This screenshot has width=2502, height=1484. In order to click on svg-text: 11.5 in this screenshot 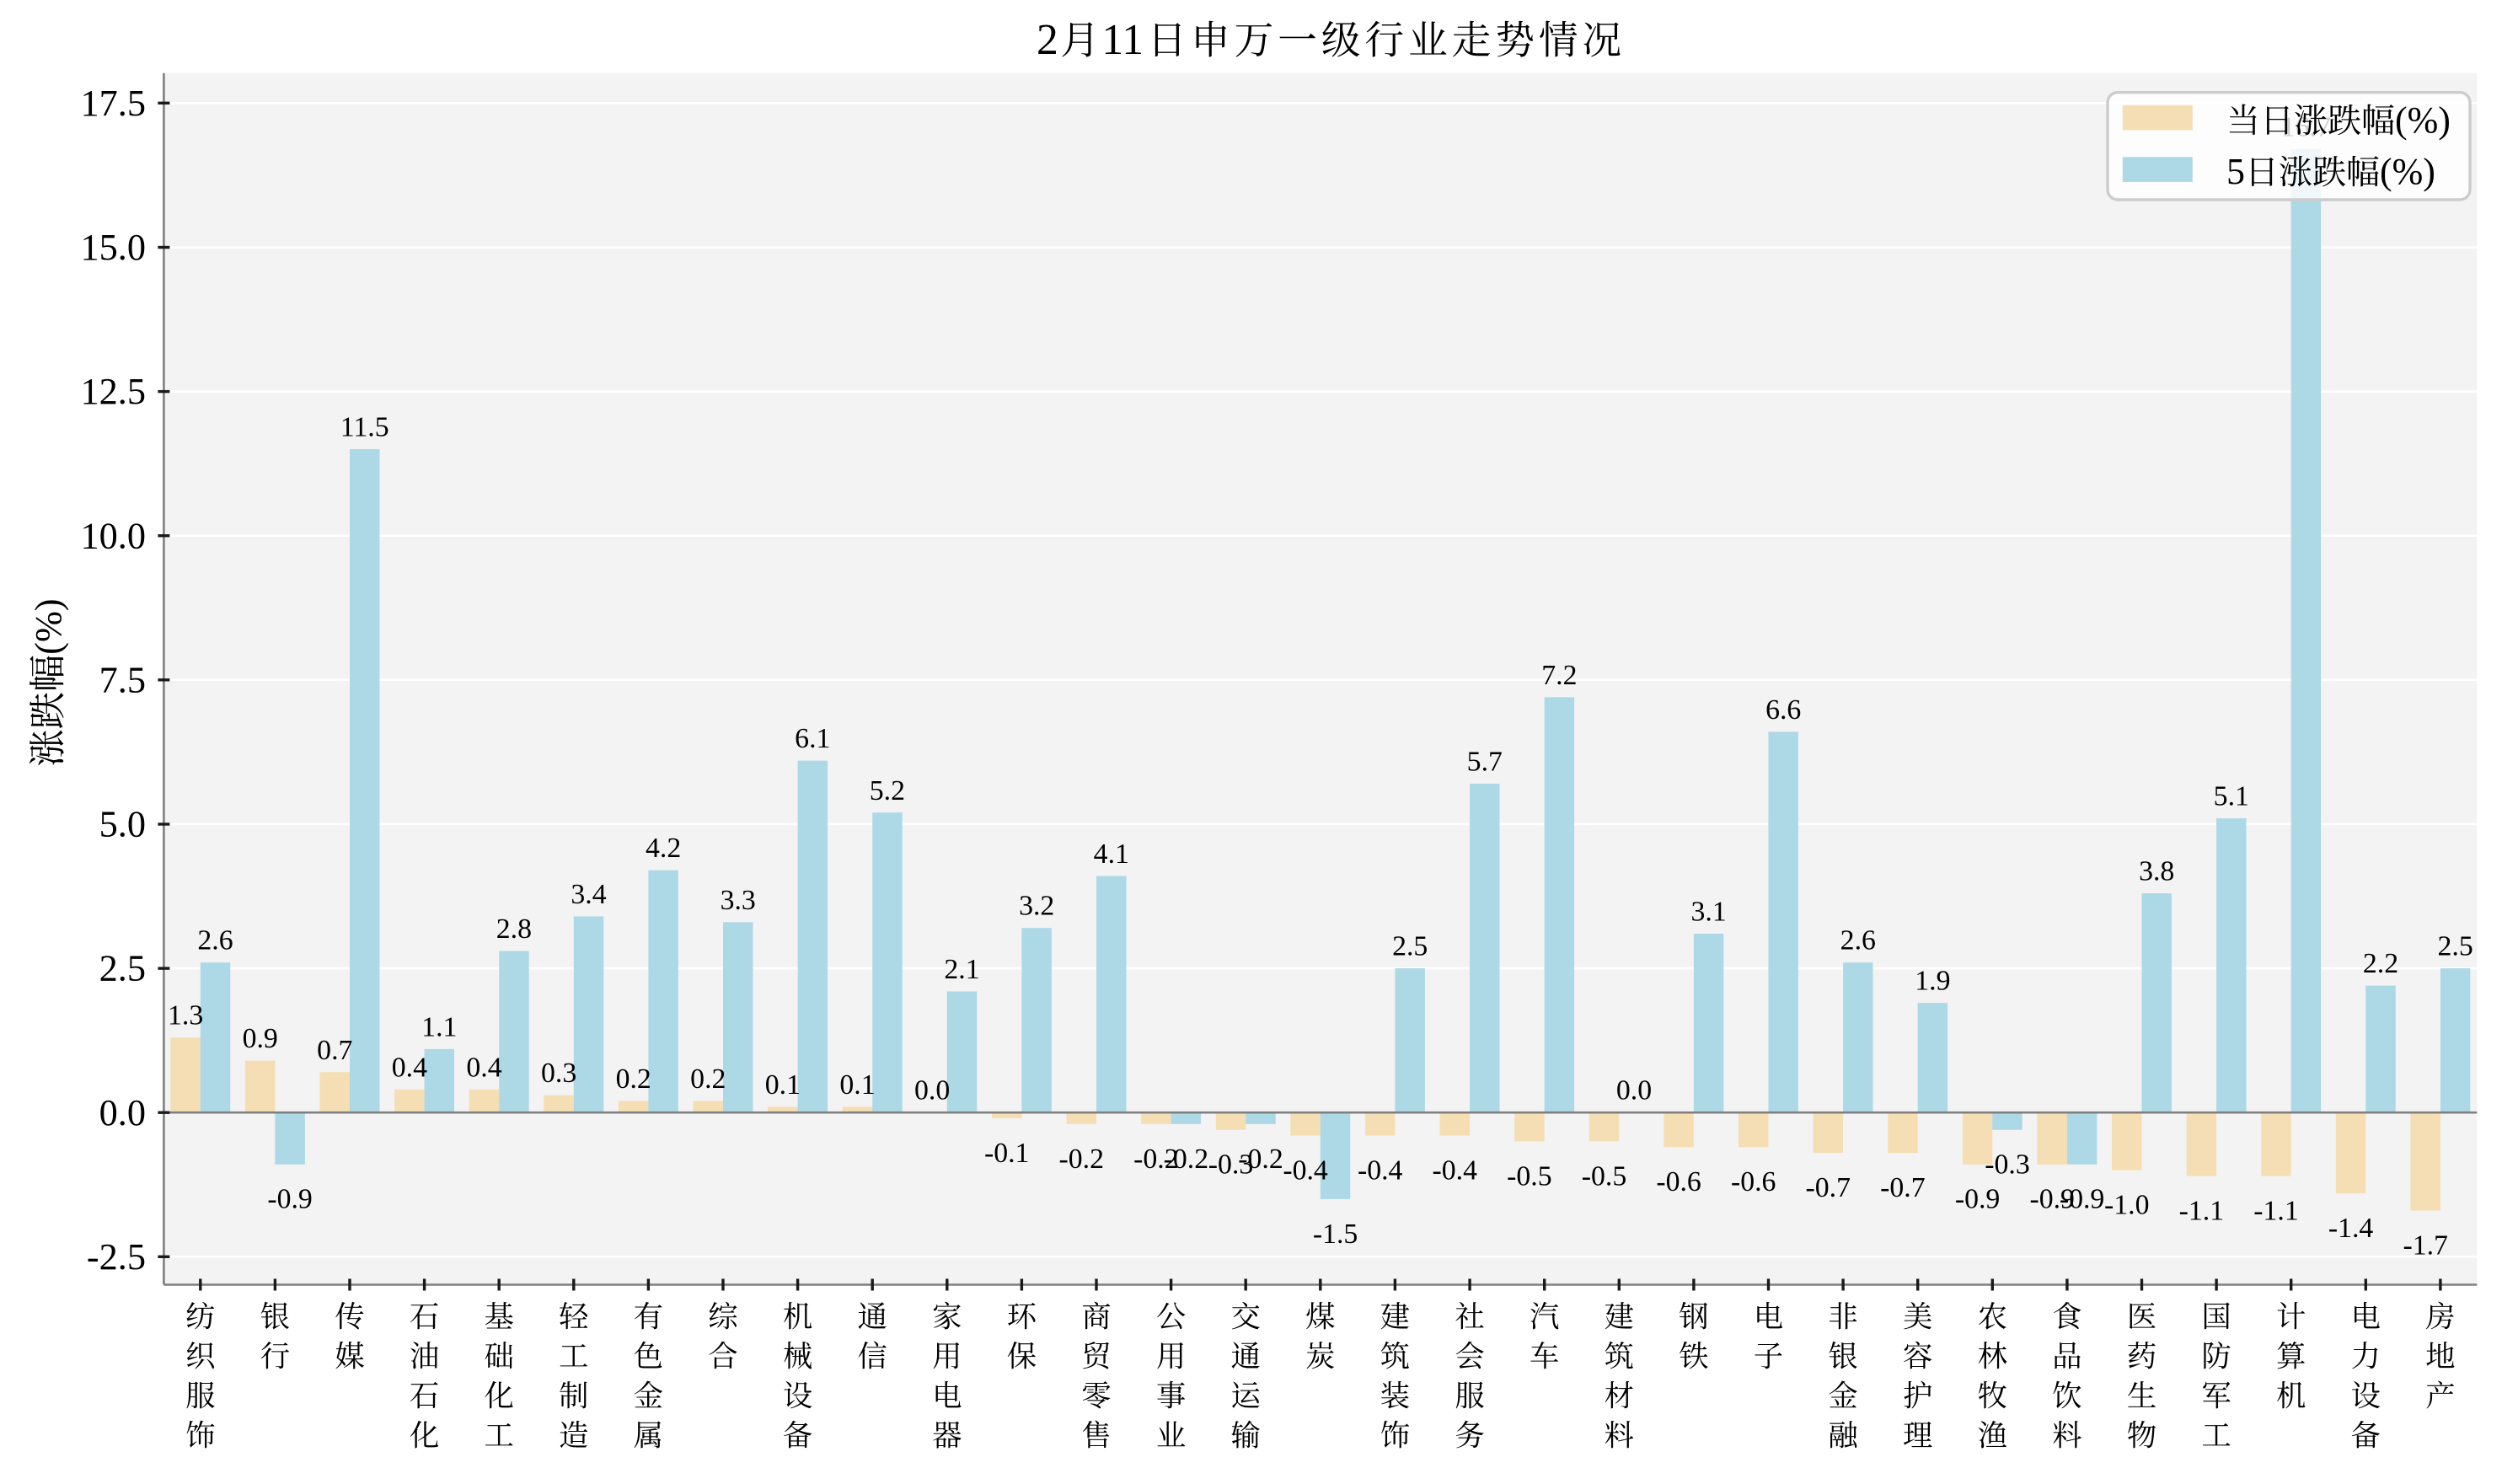, I will do `click(364, 427)`.